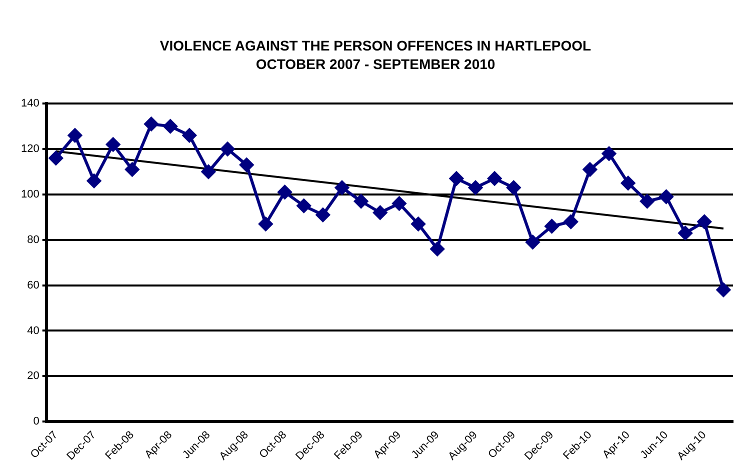 This screenshot has width=751, height=474. Describe the element at coordinates (30, 104) in the screenshot. I see `y-tick-label: 140` at that location.